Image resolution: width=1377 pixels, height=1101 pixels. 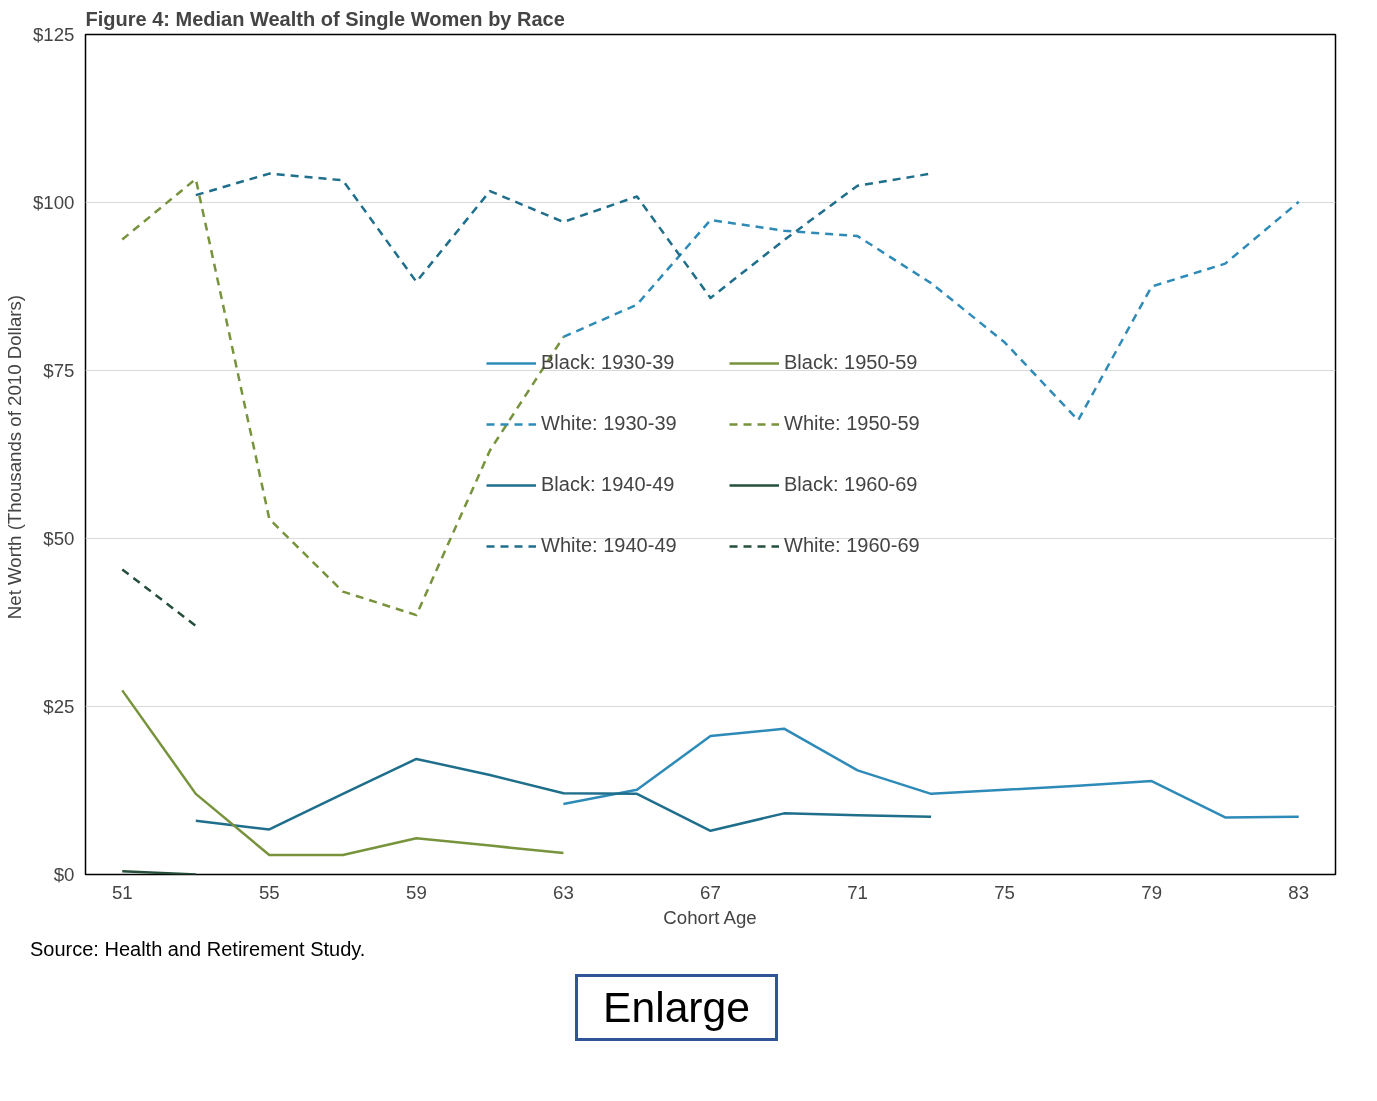 What do you see at coordinates (563, 892) in the screenshot?
I see `x-tick-label: 63` at bounding box center [563, 892].